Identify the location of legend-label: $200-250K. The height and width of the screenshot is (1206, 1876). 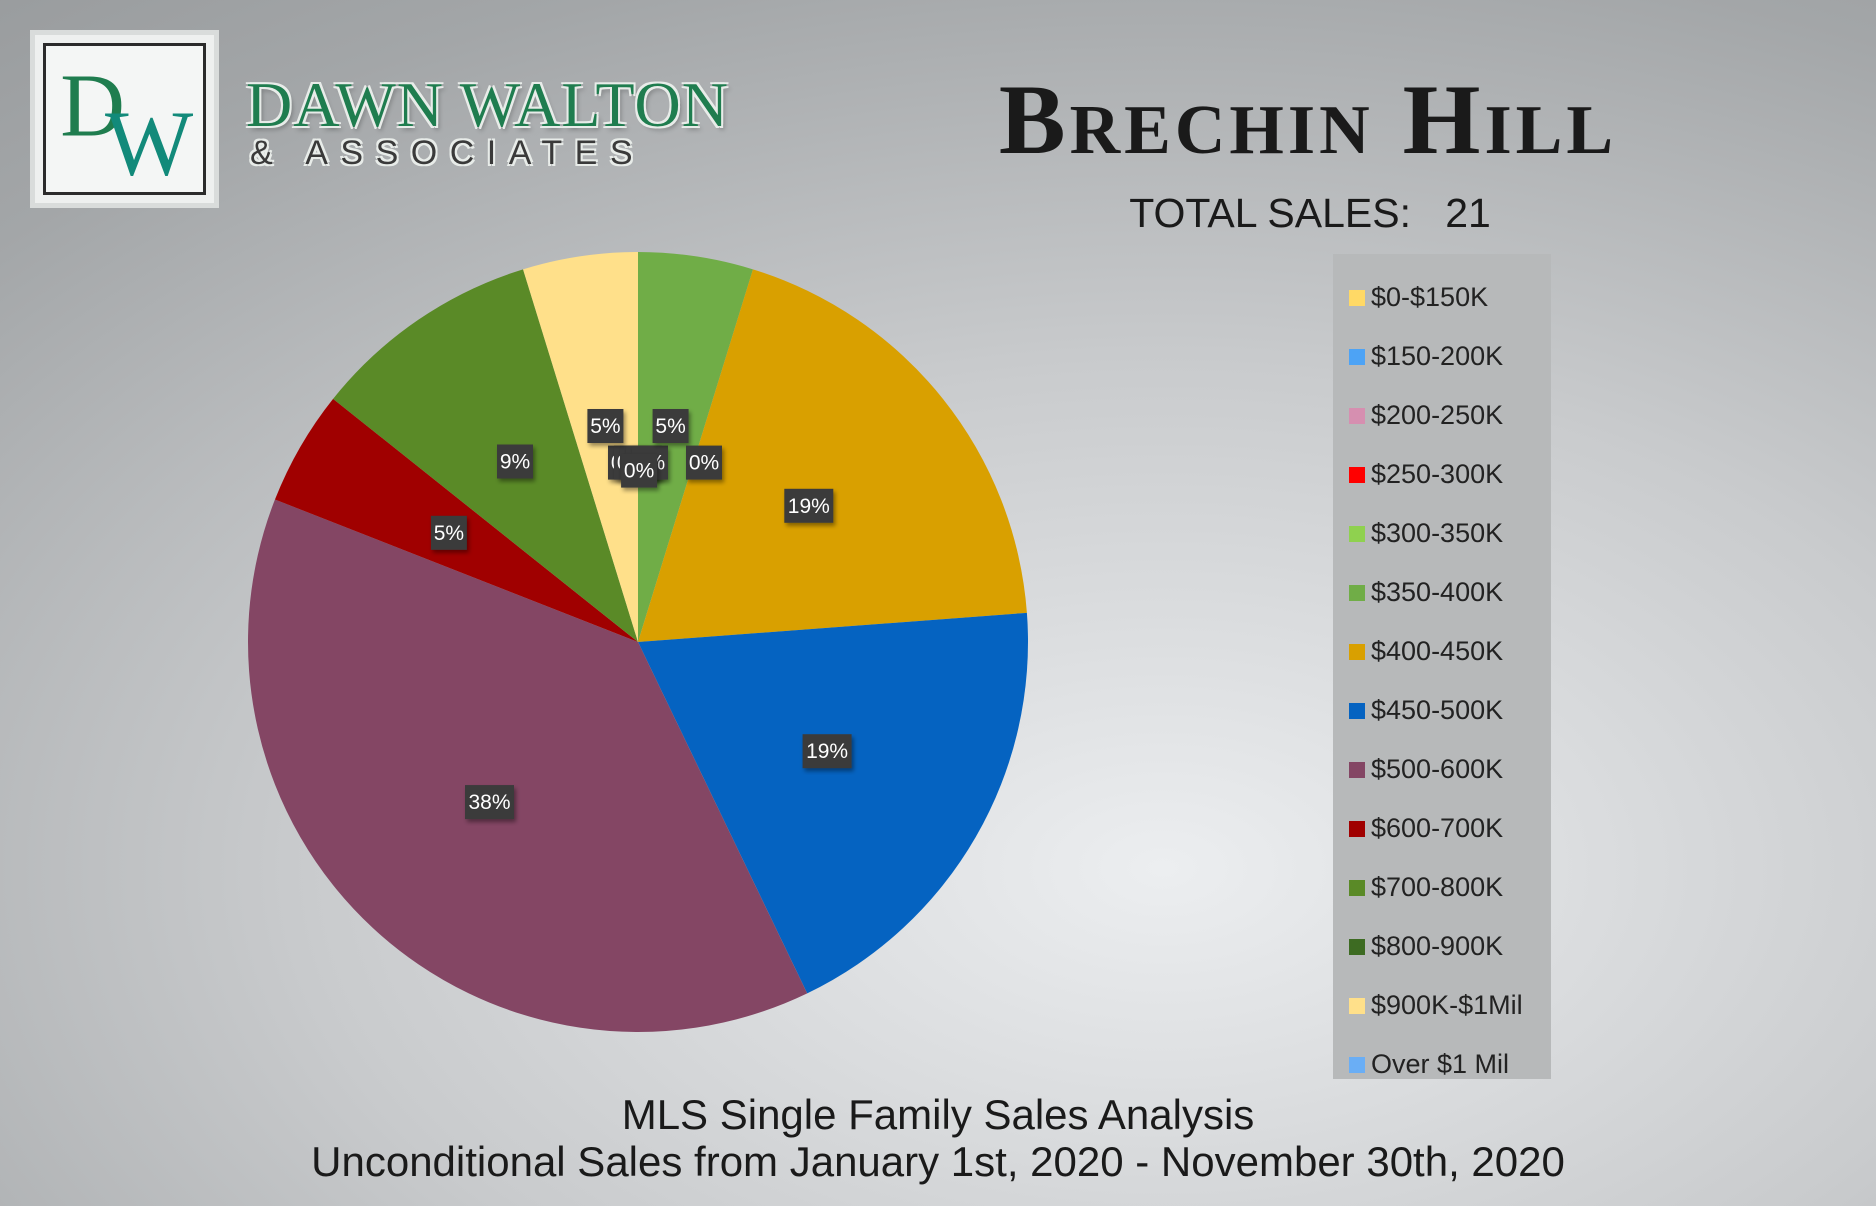
(1437, 415).